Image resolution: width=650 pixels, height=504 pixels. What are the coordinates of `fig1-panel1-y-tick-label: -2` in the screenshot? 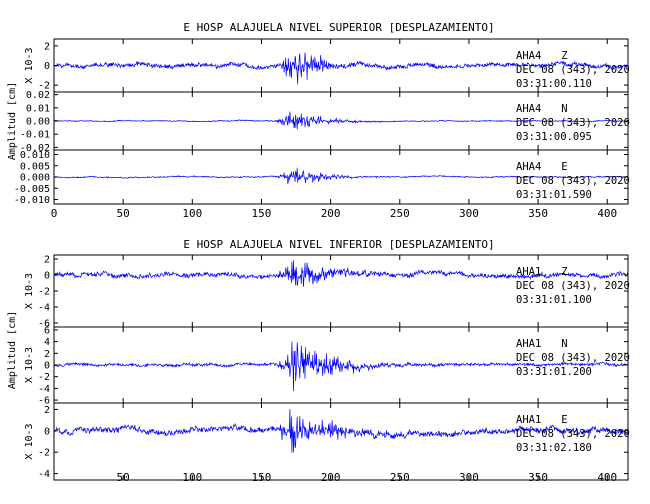 It's located at (44, 377).